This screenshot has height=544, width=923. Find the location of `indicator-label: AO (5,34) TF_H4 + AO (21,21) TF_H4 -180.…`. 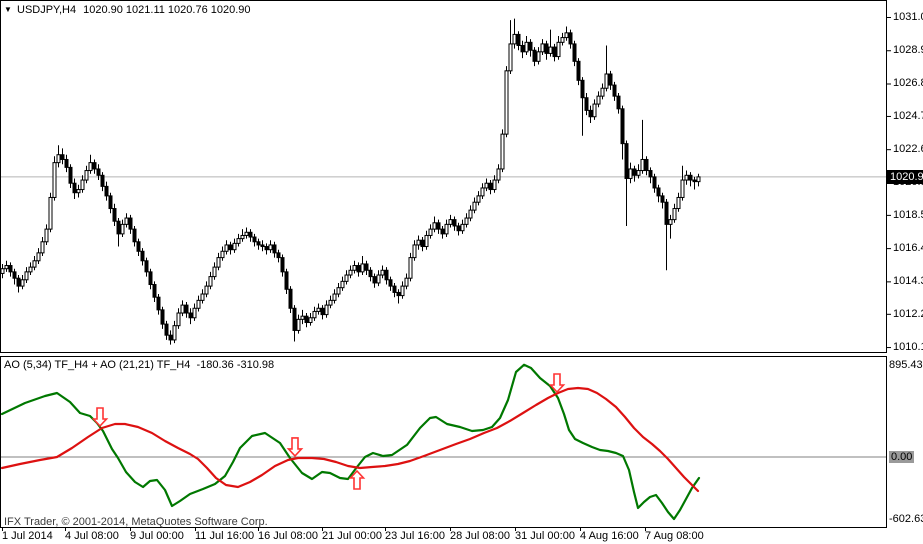

indicator-label: AO (5,34) TF_H4 + AO (21,21) TF_H4 -180.… is located at coordinates (139, 365).